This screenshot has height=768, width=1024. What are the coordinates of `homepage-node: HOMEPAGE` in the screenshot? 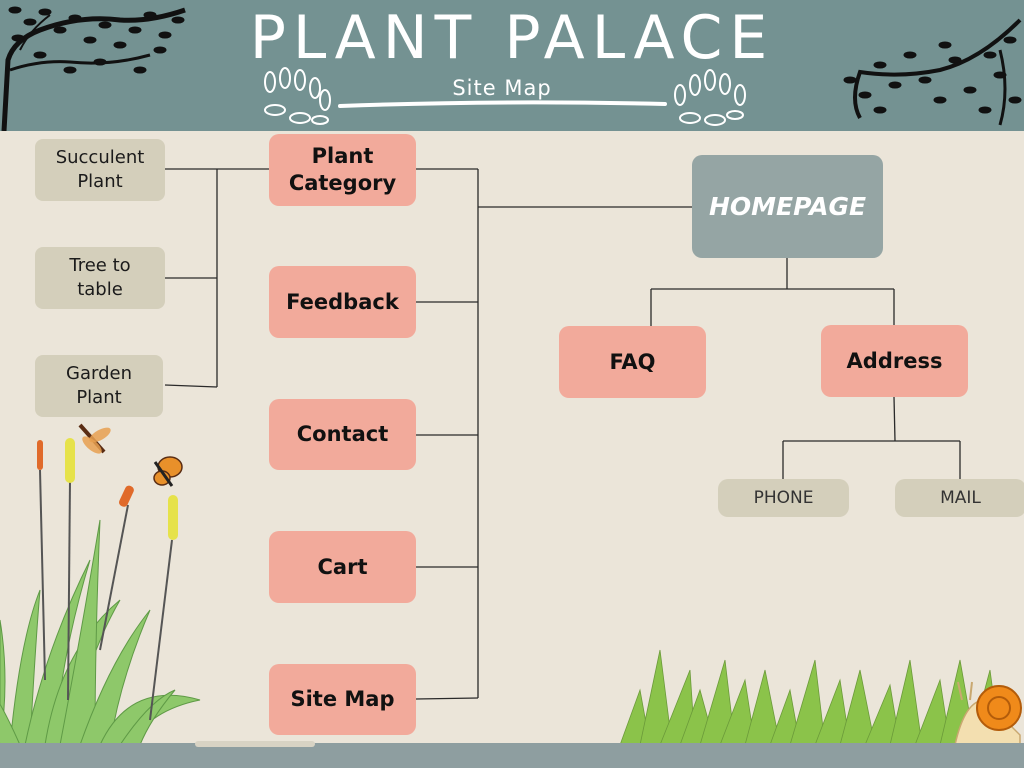 It's located at (787, 206).